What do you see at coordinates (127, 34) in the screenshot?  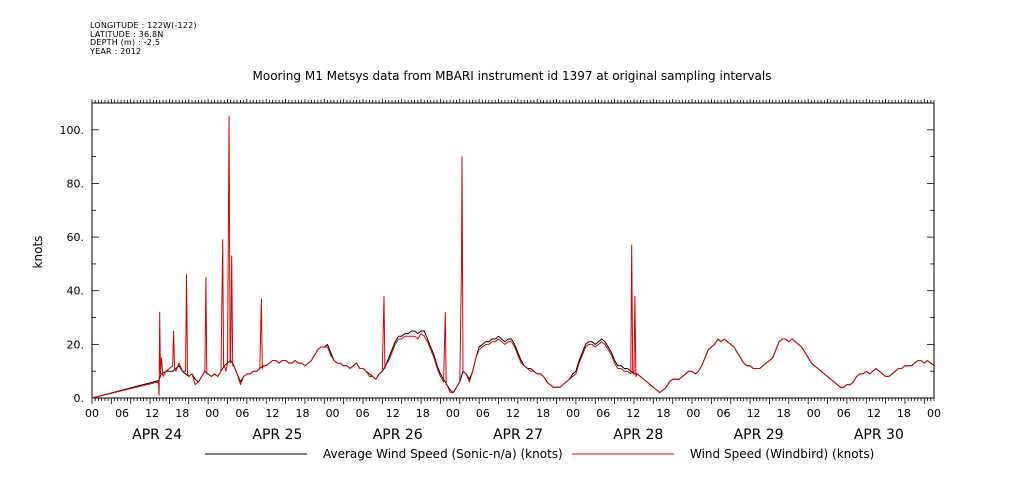 I see `latitude-label: LATITUDE : 36.8N` at bounding box center [127, 34].